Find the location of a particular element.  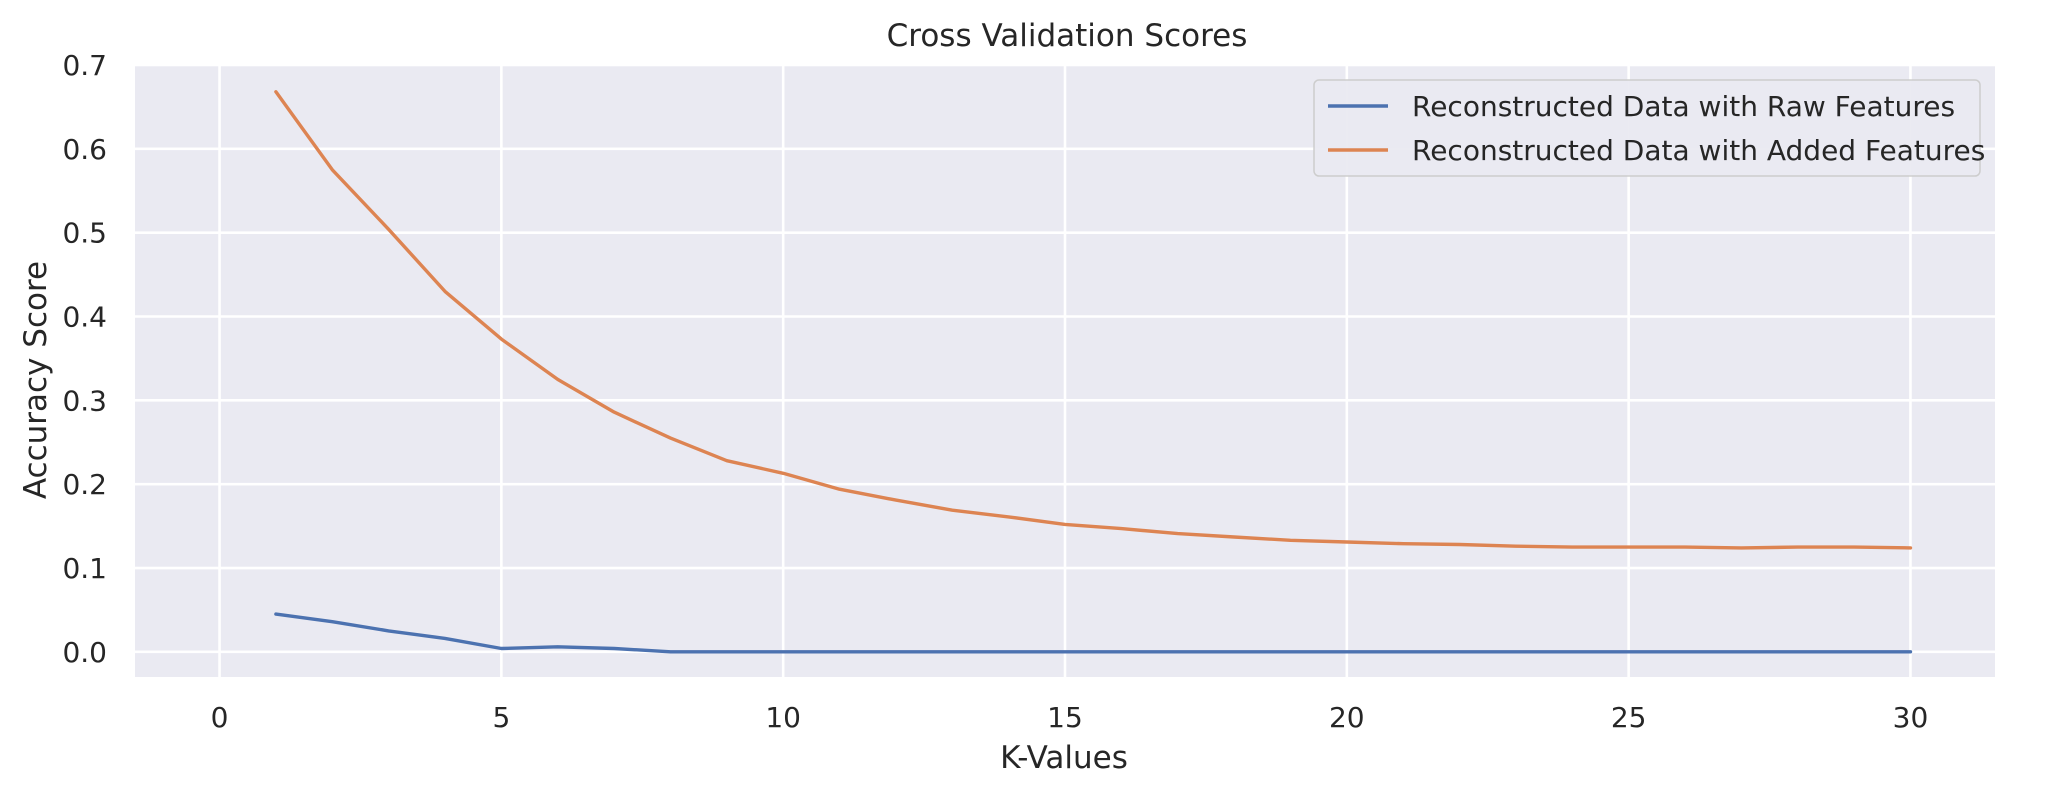

x-tick-label: 30 is located at coordinates (1911, 717).